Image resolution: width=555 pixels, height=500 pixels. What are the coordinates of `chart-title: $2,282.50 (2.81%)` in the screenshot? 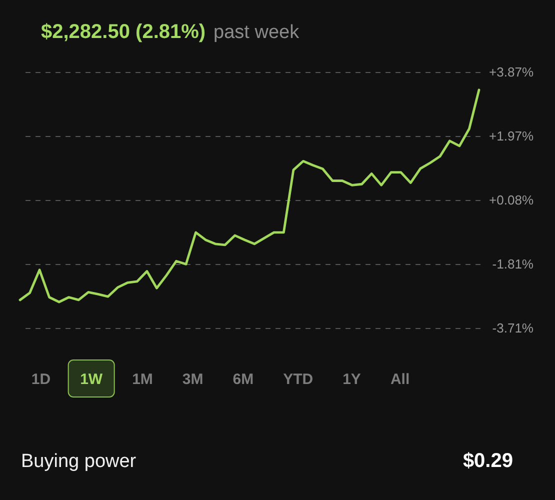 It's located at (123, 32).